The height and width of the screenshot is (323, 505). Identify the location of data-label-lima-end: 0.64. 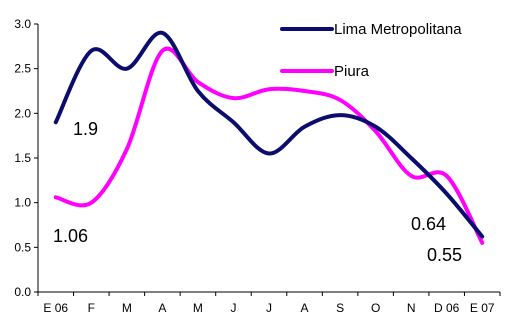
(428, 224).